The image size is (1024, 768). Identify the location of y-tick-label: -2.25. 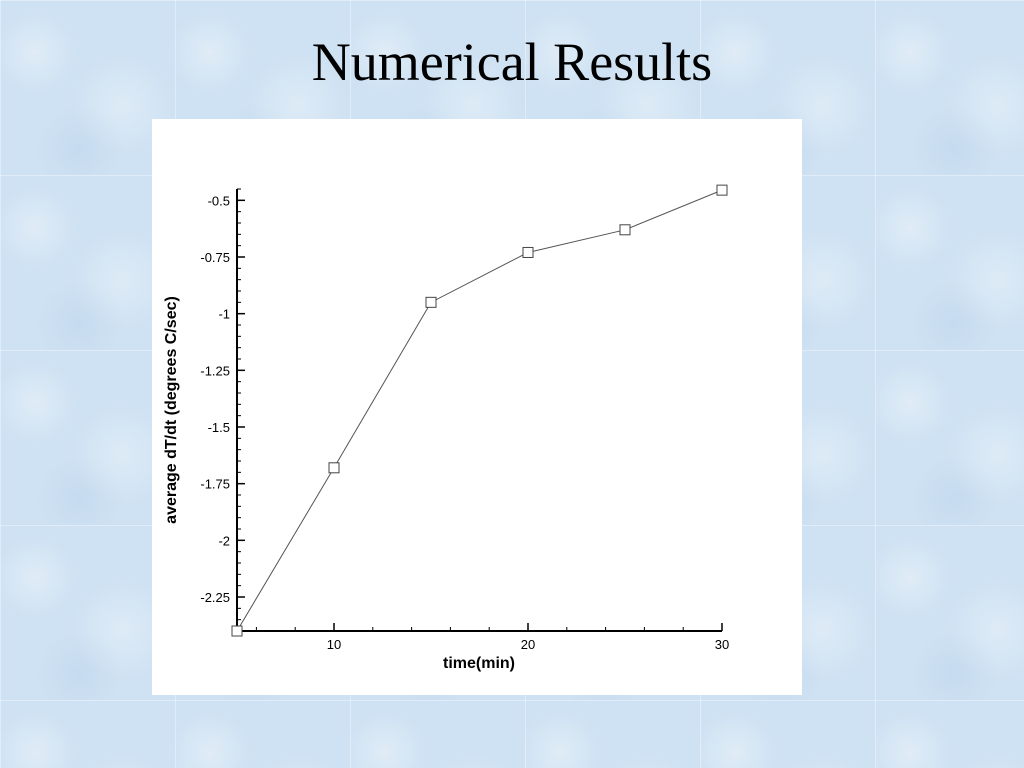
(215, 597).